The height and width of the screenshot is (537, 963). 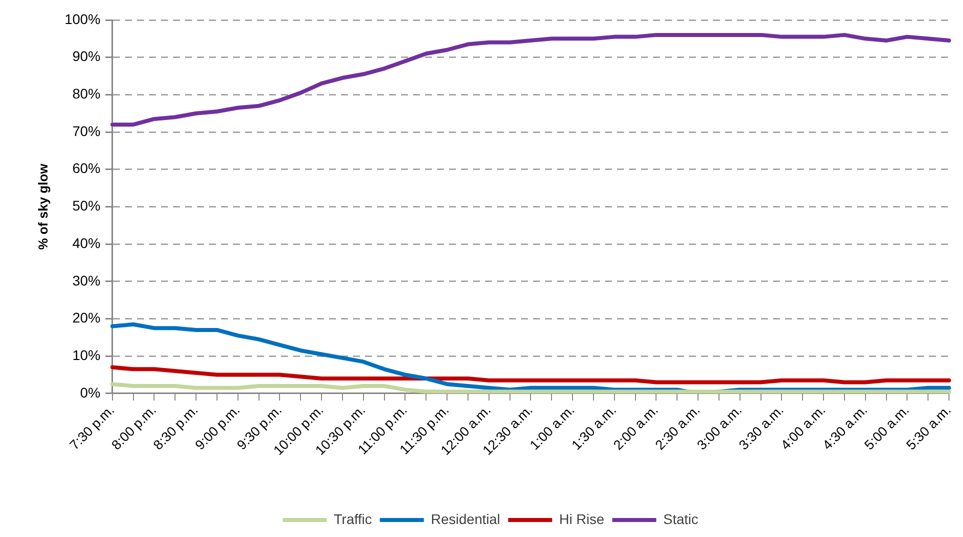 What do you see at coordinates (465, 518) in the screenshot?
I see `legend-label: Residential` at bounding box center [465, 518].